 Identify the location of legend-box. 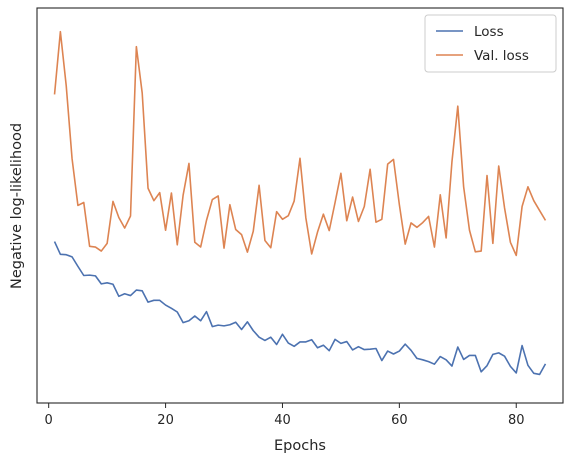
(490, 43).